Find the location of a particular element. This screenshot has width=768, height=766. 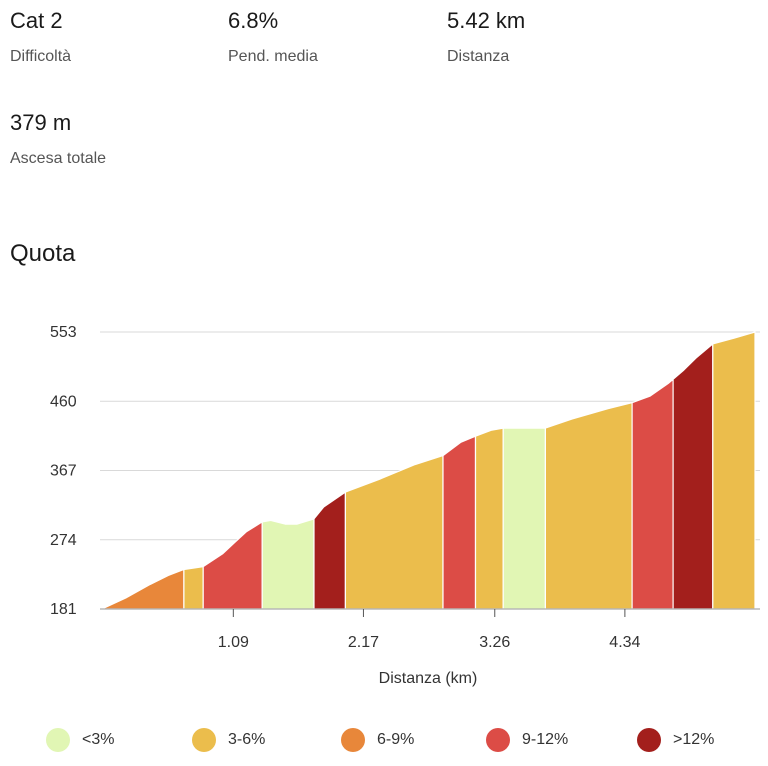

grade-legend: <3% 3-6% 6-9% 9-12% >12% is located at coordinates (384, 740).